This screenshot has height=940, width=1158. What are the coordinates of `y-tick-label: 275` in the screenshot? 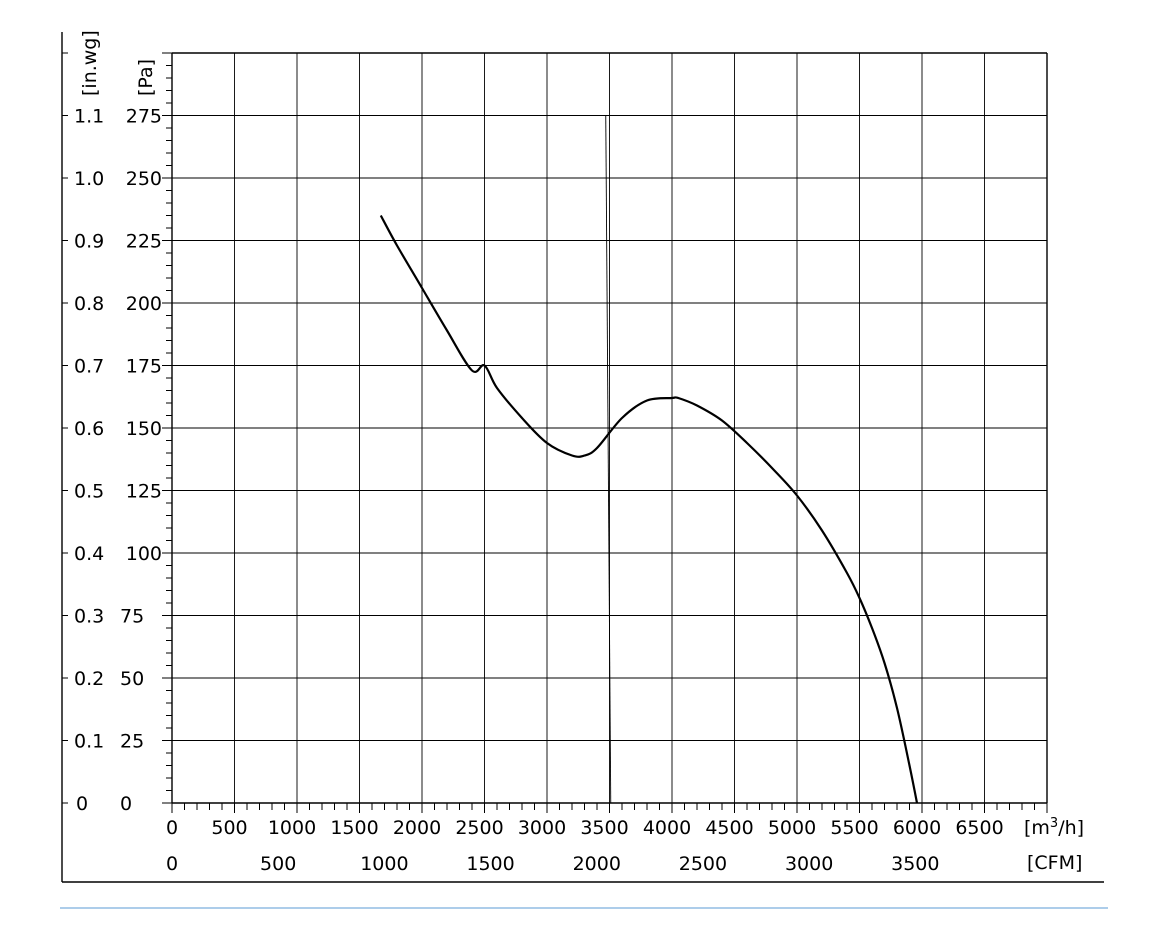 It's located at (144, 117).